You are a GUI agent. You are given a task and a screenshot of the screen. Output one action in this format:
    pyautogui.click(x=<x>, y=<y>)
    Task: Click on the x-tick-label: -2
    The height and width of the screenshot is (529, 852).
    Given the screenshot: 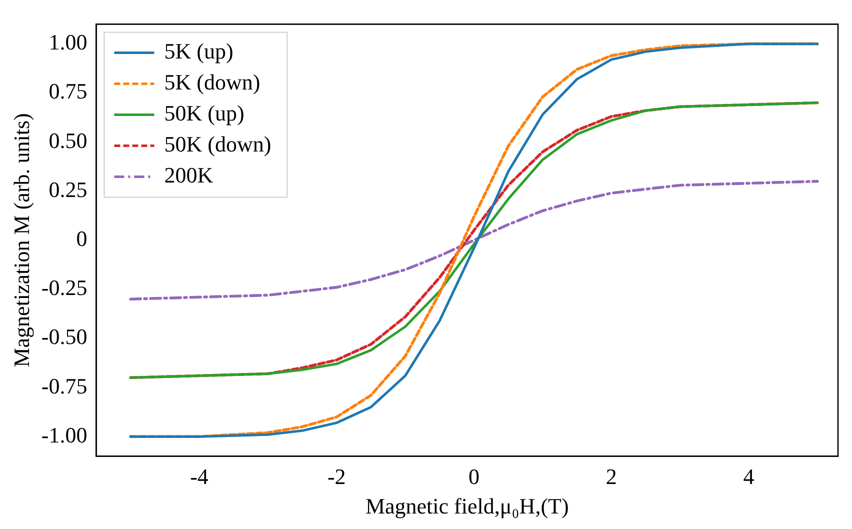 What is the action you would take?
    pyautogui.click(x=336, y=477)
    